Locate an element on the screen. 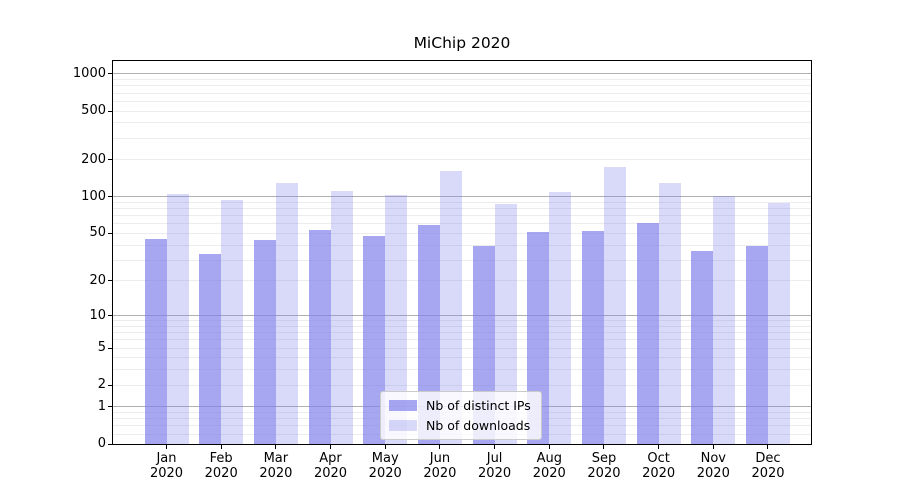  y-tick-label: 1 is located at coordinates (101, 406).